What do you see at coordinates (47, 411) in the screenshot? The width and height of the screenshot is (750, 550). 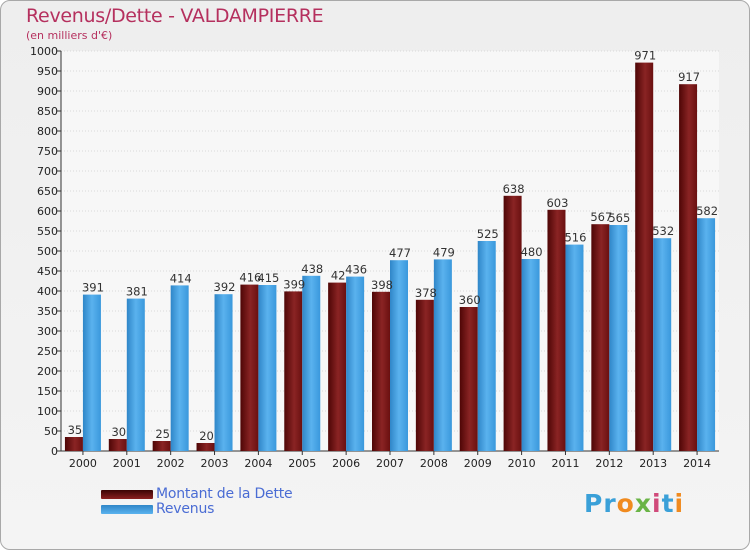 I see `y-tick-label: 100` at bounding box center [47, 411].